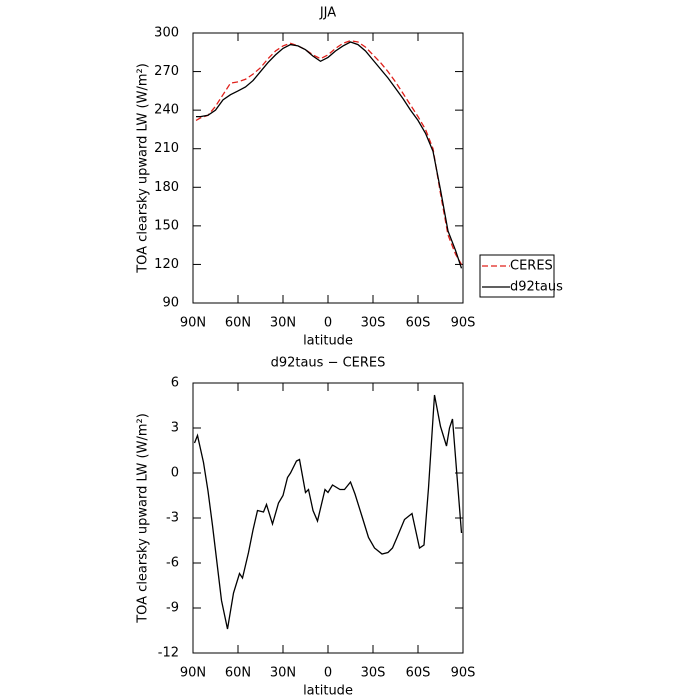  Describe the element at coordinates (166, 187) in the screenshot. I see `y-tick-label: 180` at that location.